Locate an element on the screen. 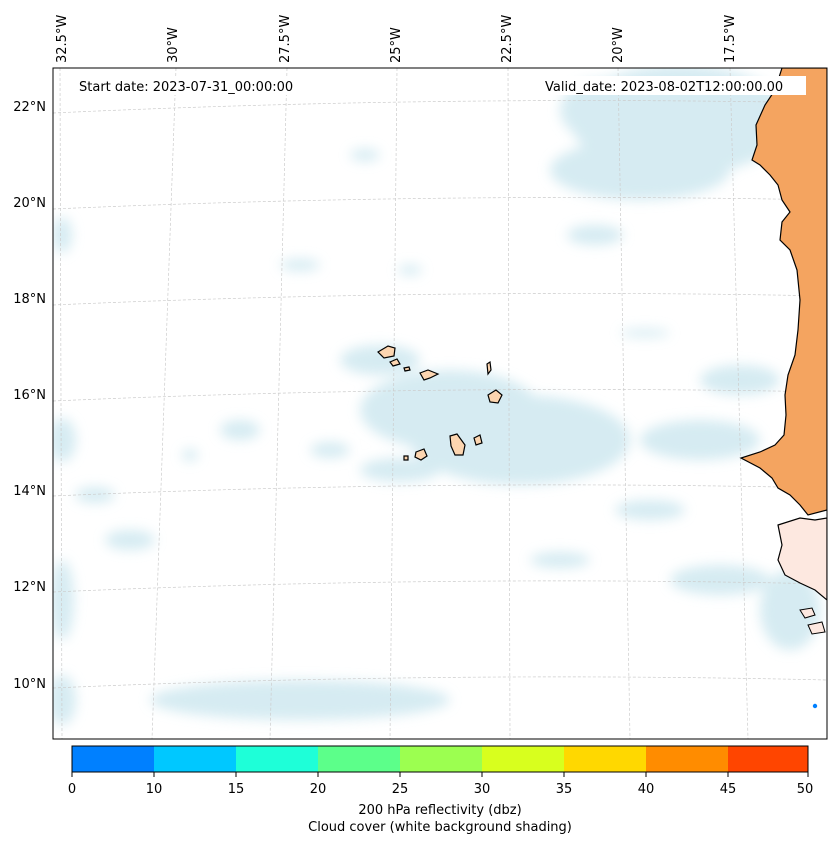 The height and width of the screenshot is (843, 837). island-boa-vista is located at coordinates (495, 396).